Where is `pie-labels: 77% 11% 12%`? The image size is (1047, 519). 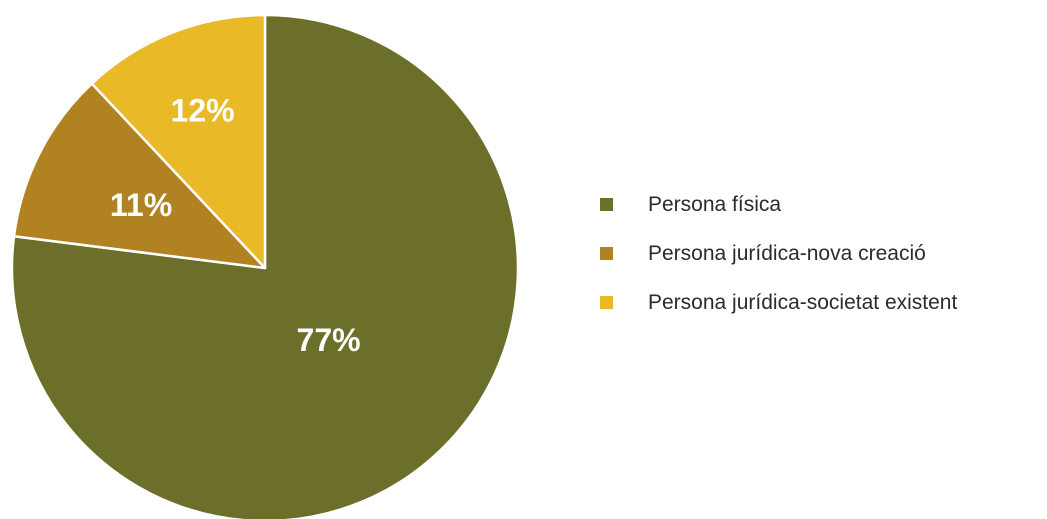 pie-labels: 77% 11% 12% is located at coordinates (235, 225).